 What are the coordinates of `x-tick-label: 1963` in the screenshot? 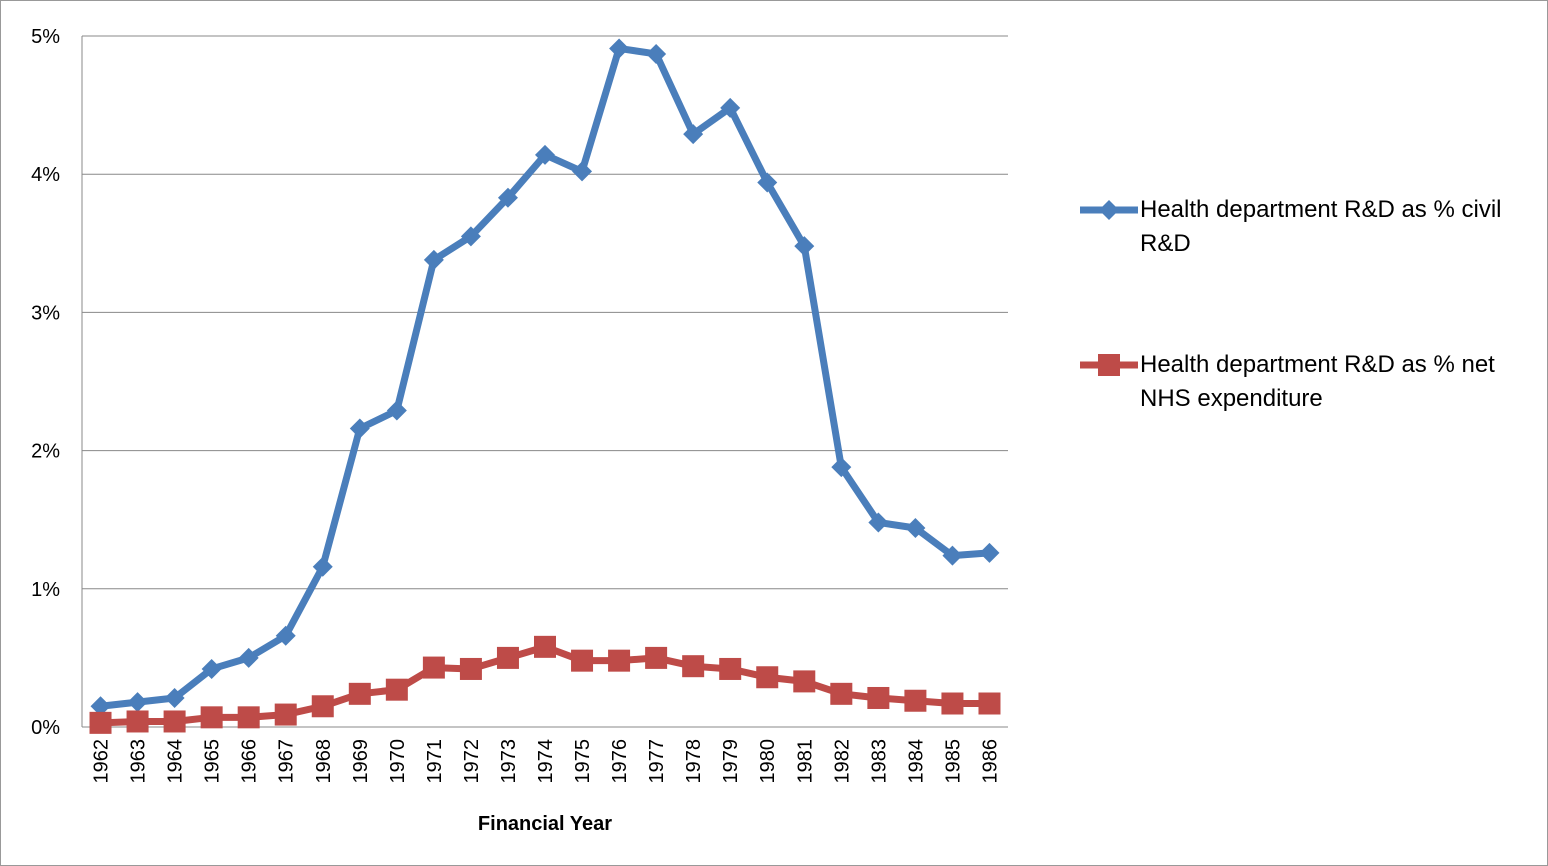 It's located at (139, 761).